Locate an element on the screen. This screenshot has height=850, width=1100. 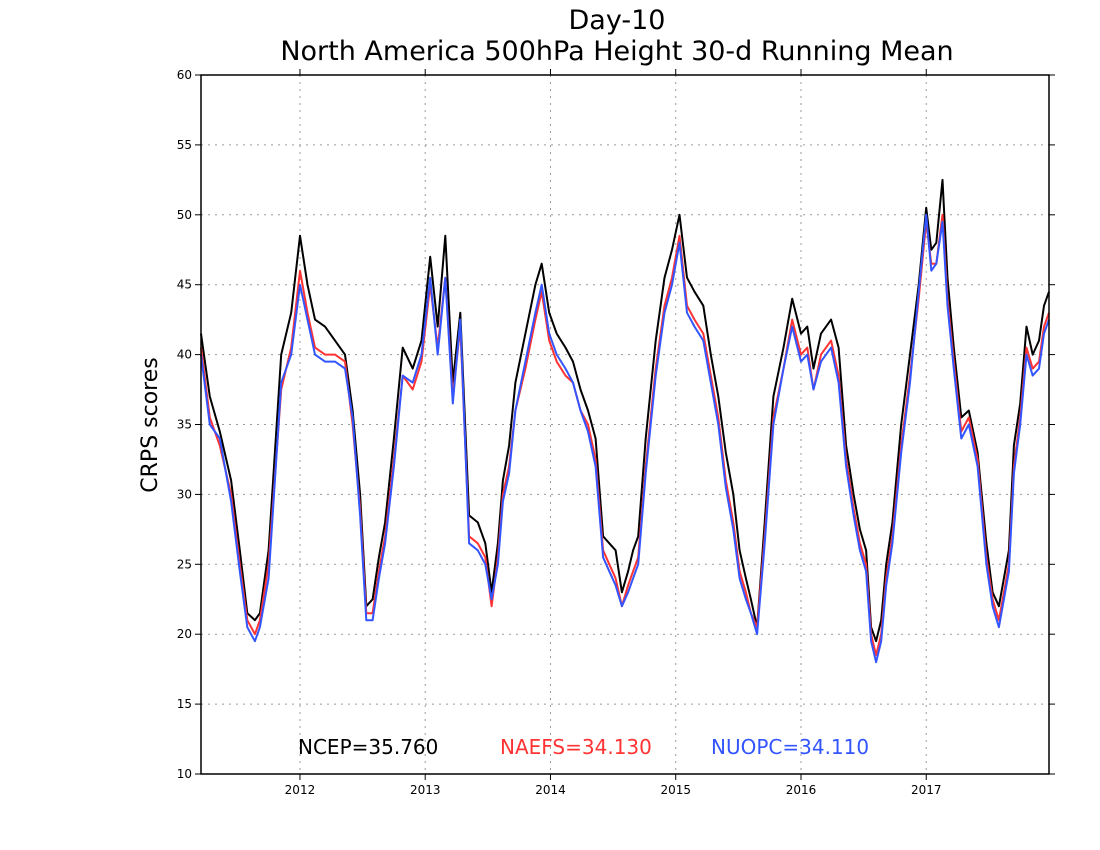
y-tick-label: 50 is located at coordinates (184, 215).